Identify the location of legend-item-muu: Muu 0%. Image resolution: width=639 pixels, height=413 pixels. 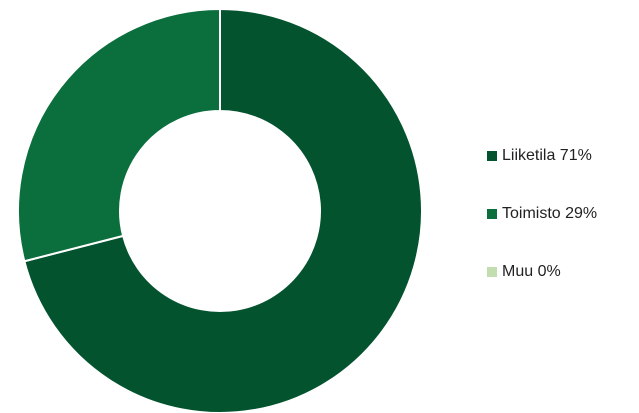
(562, 272).